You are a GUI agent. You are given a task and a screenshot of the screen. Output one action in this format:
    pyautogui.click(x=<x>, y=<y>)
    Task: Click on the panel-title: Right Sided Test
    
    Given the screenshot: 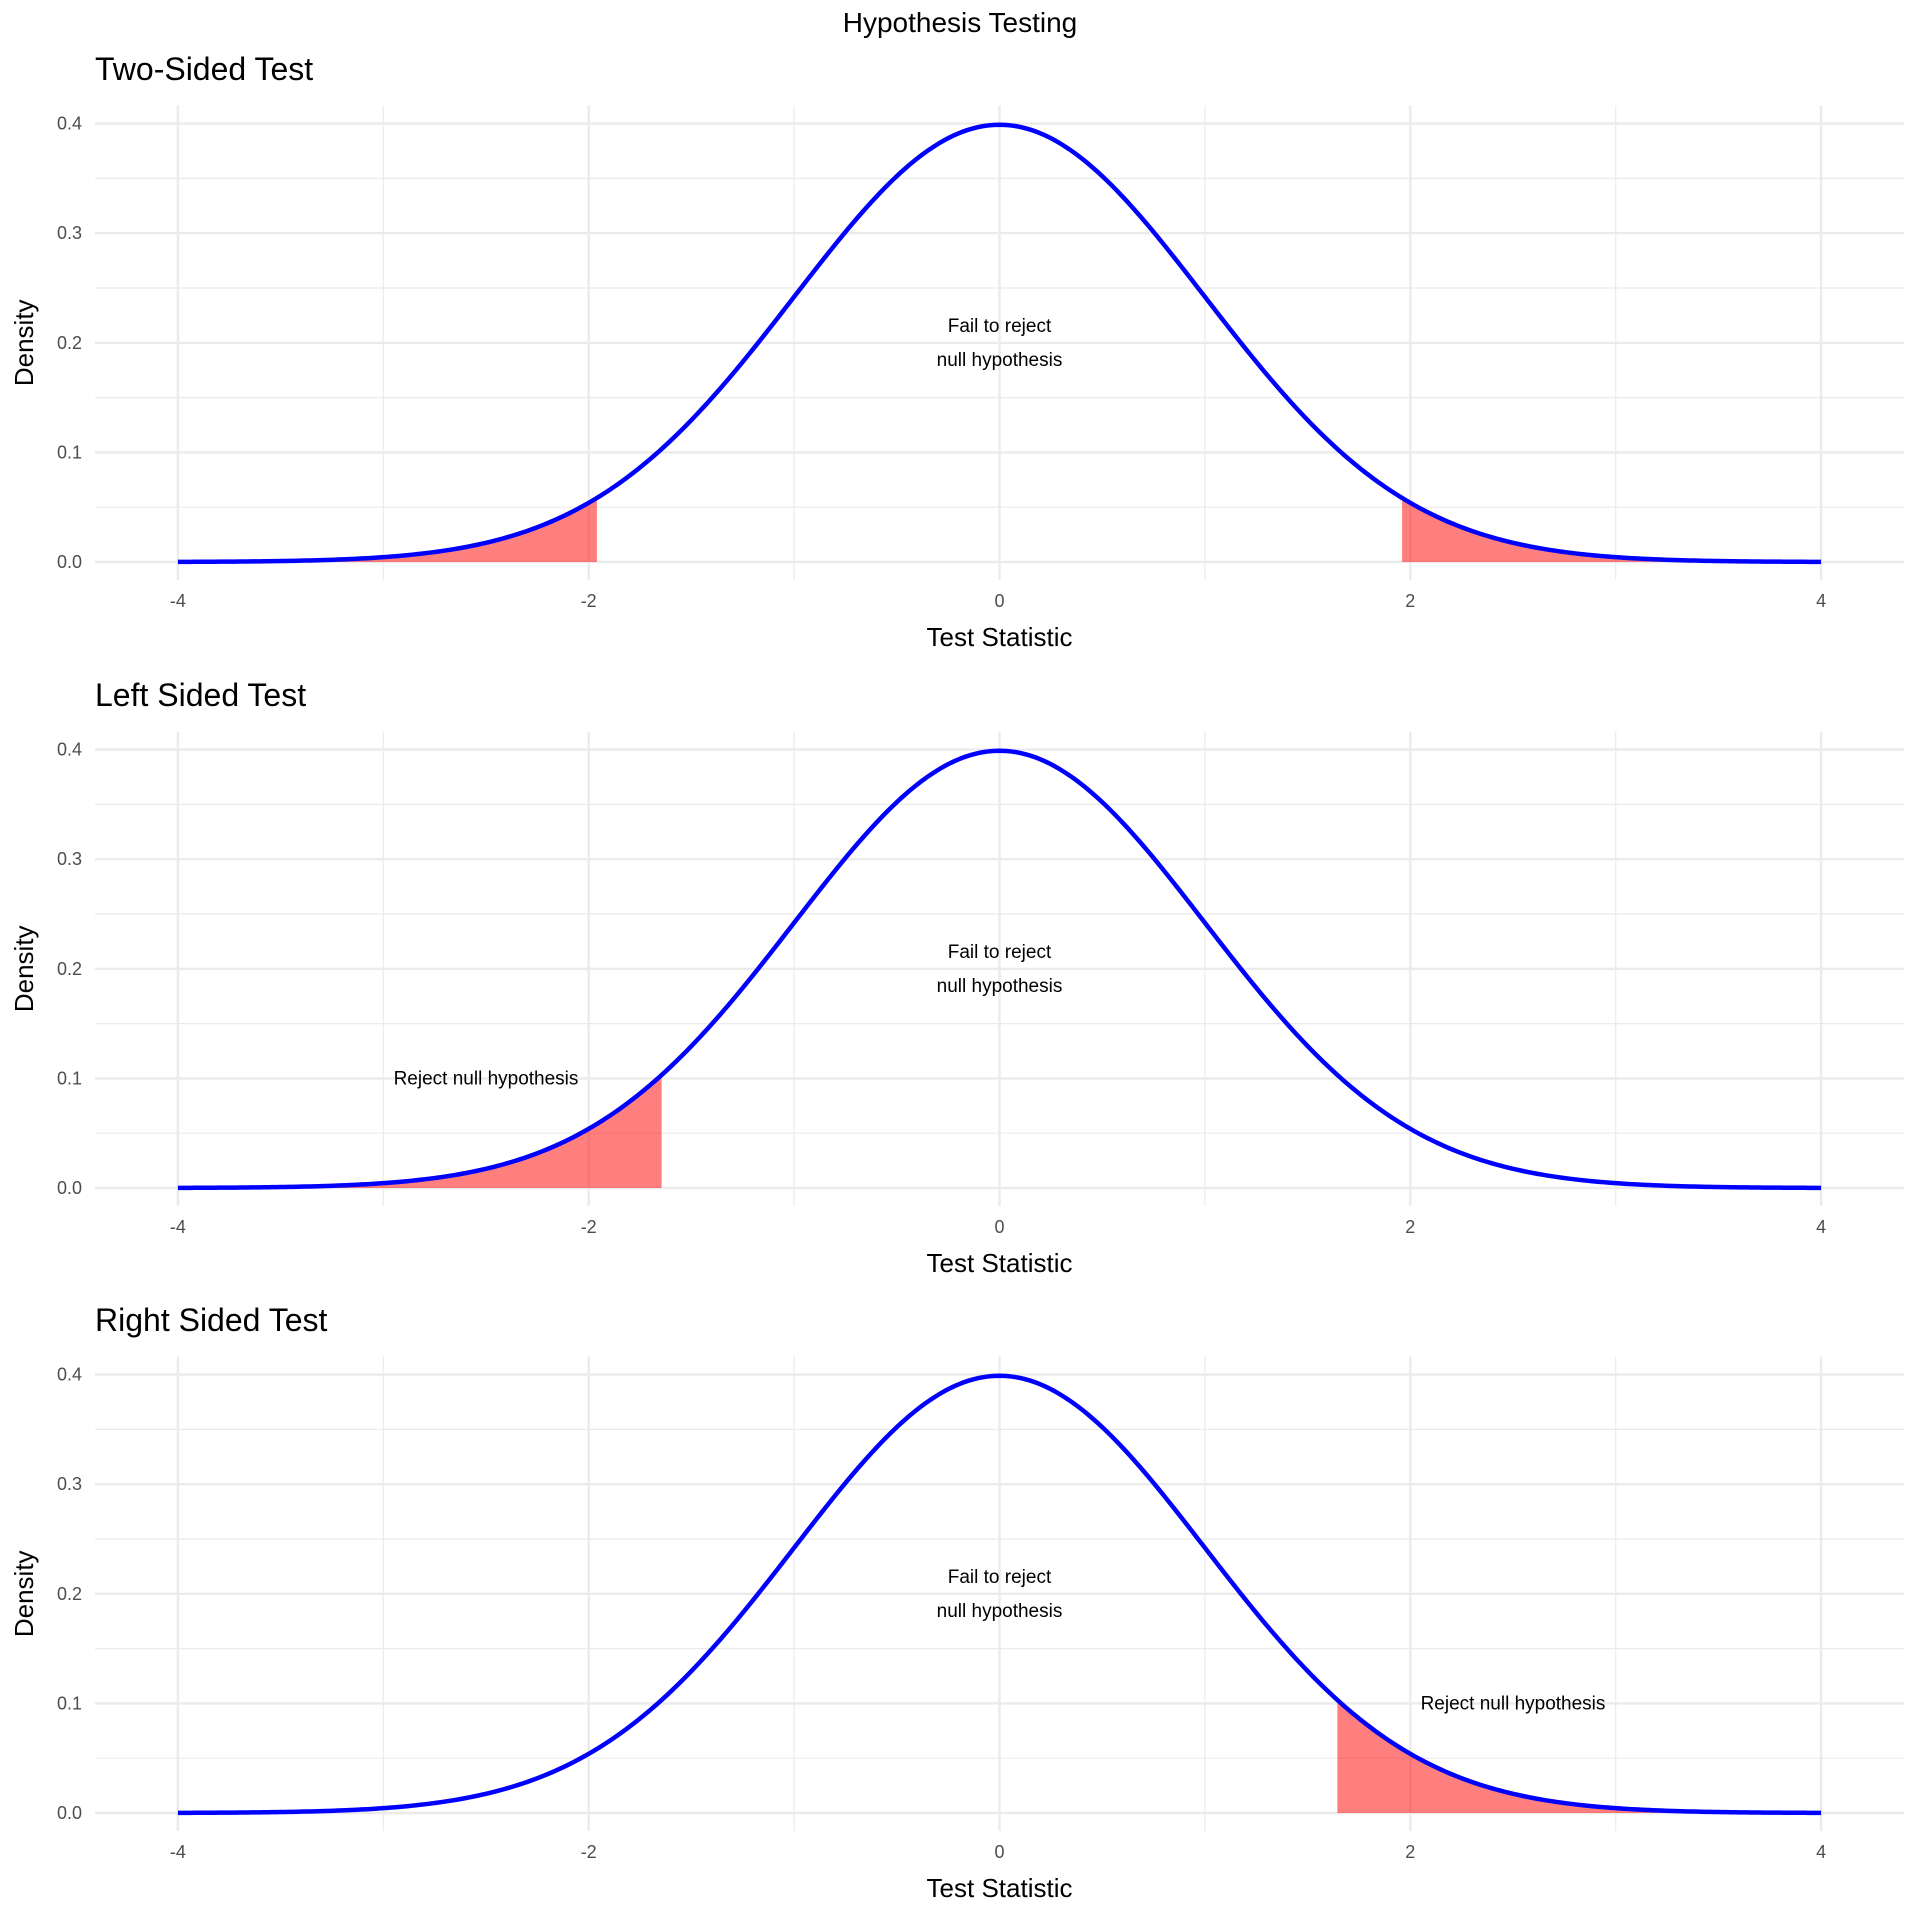 What is the action you would take?
    pyautogui.click(x=211, y=1320)
    